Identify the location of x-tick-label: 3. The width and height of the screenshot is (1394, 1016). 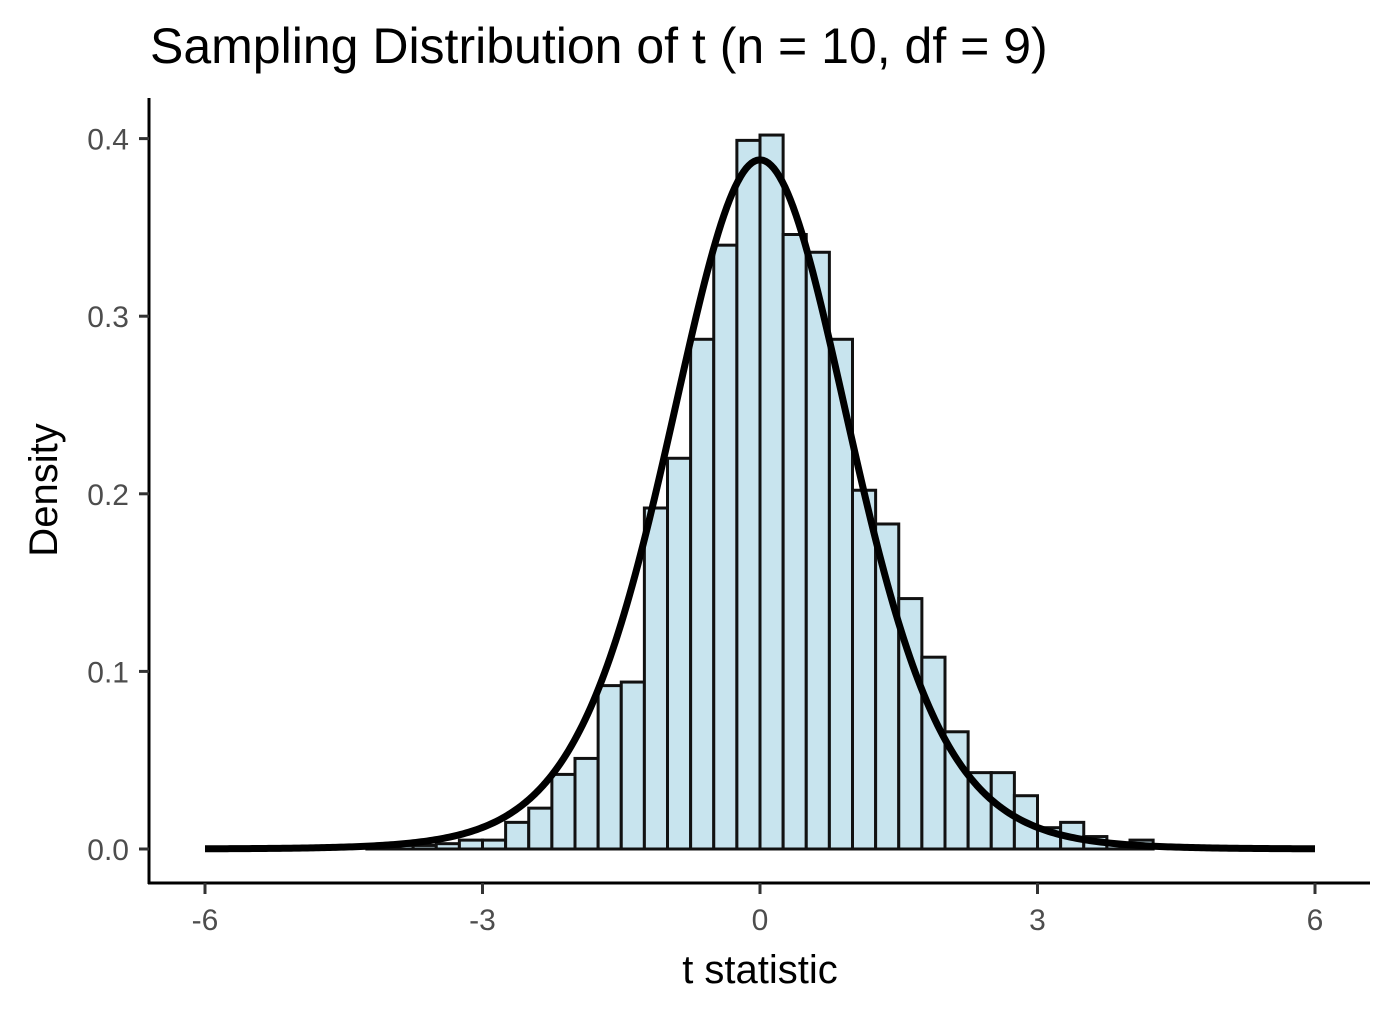
(1037, 920).